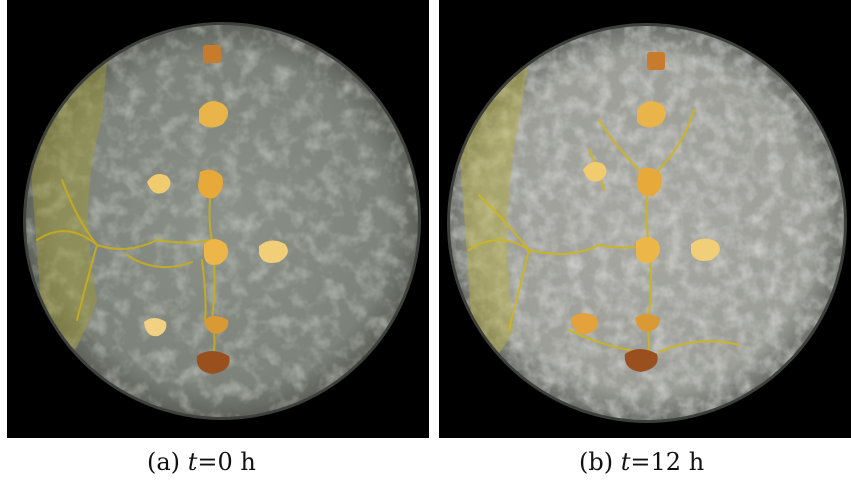 Image resolution: width=851 pixels, height=486 pixels. I want to click on caption-a-label: (a), so click(164, 462).